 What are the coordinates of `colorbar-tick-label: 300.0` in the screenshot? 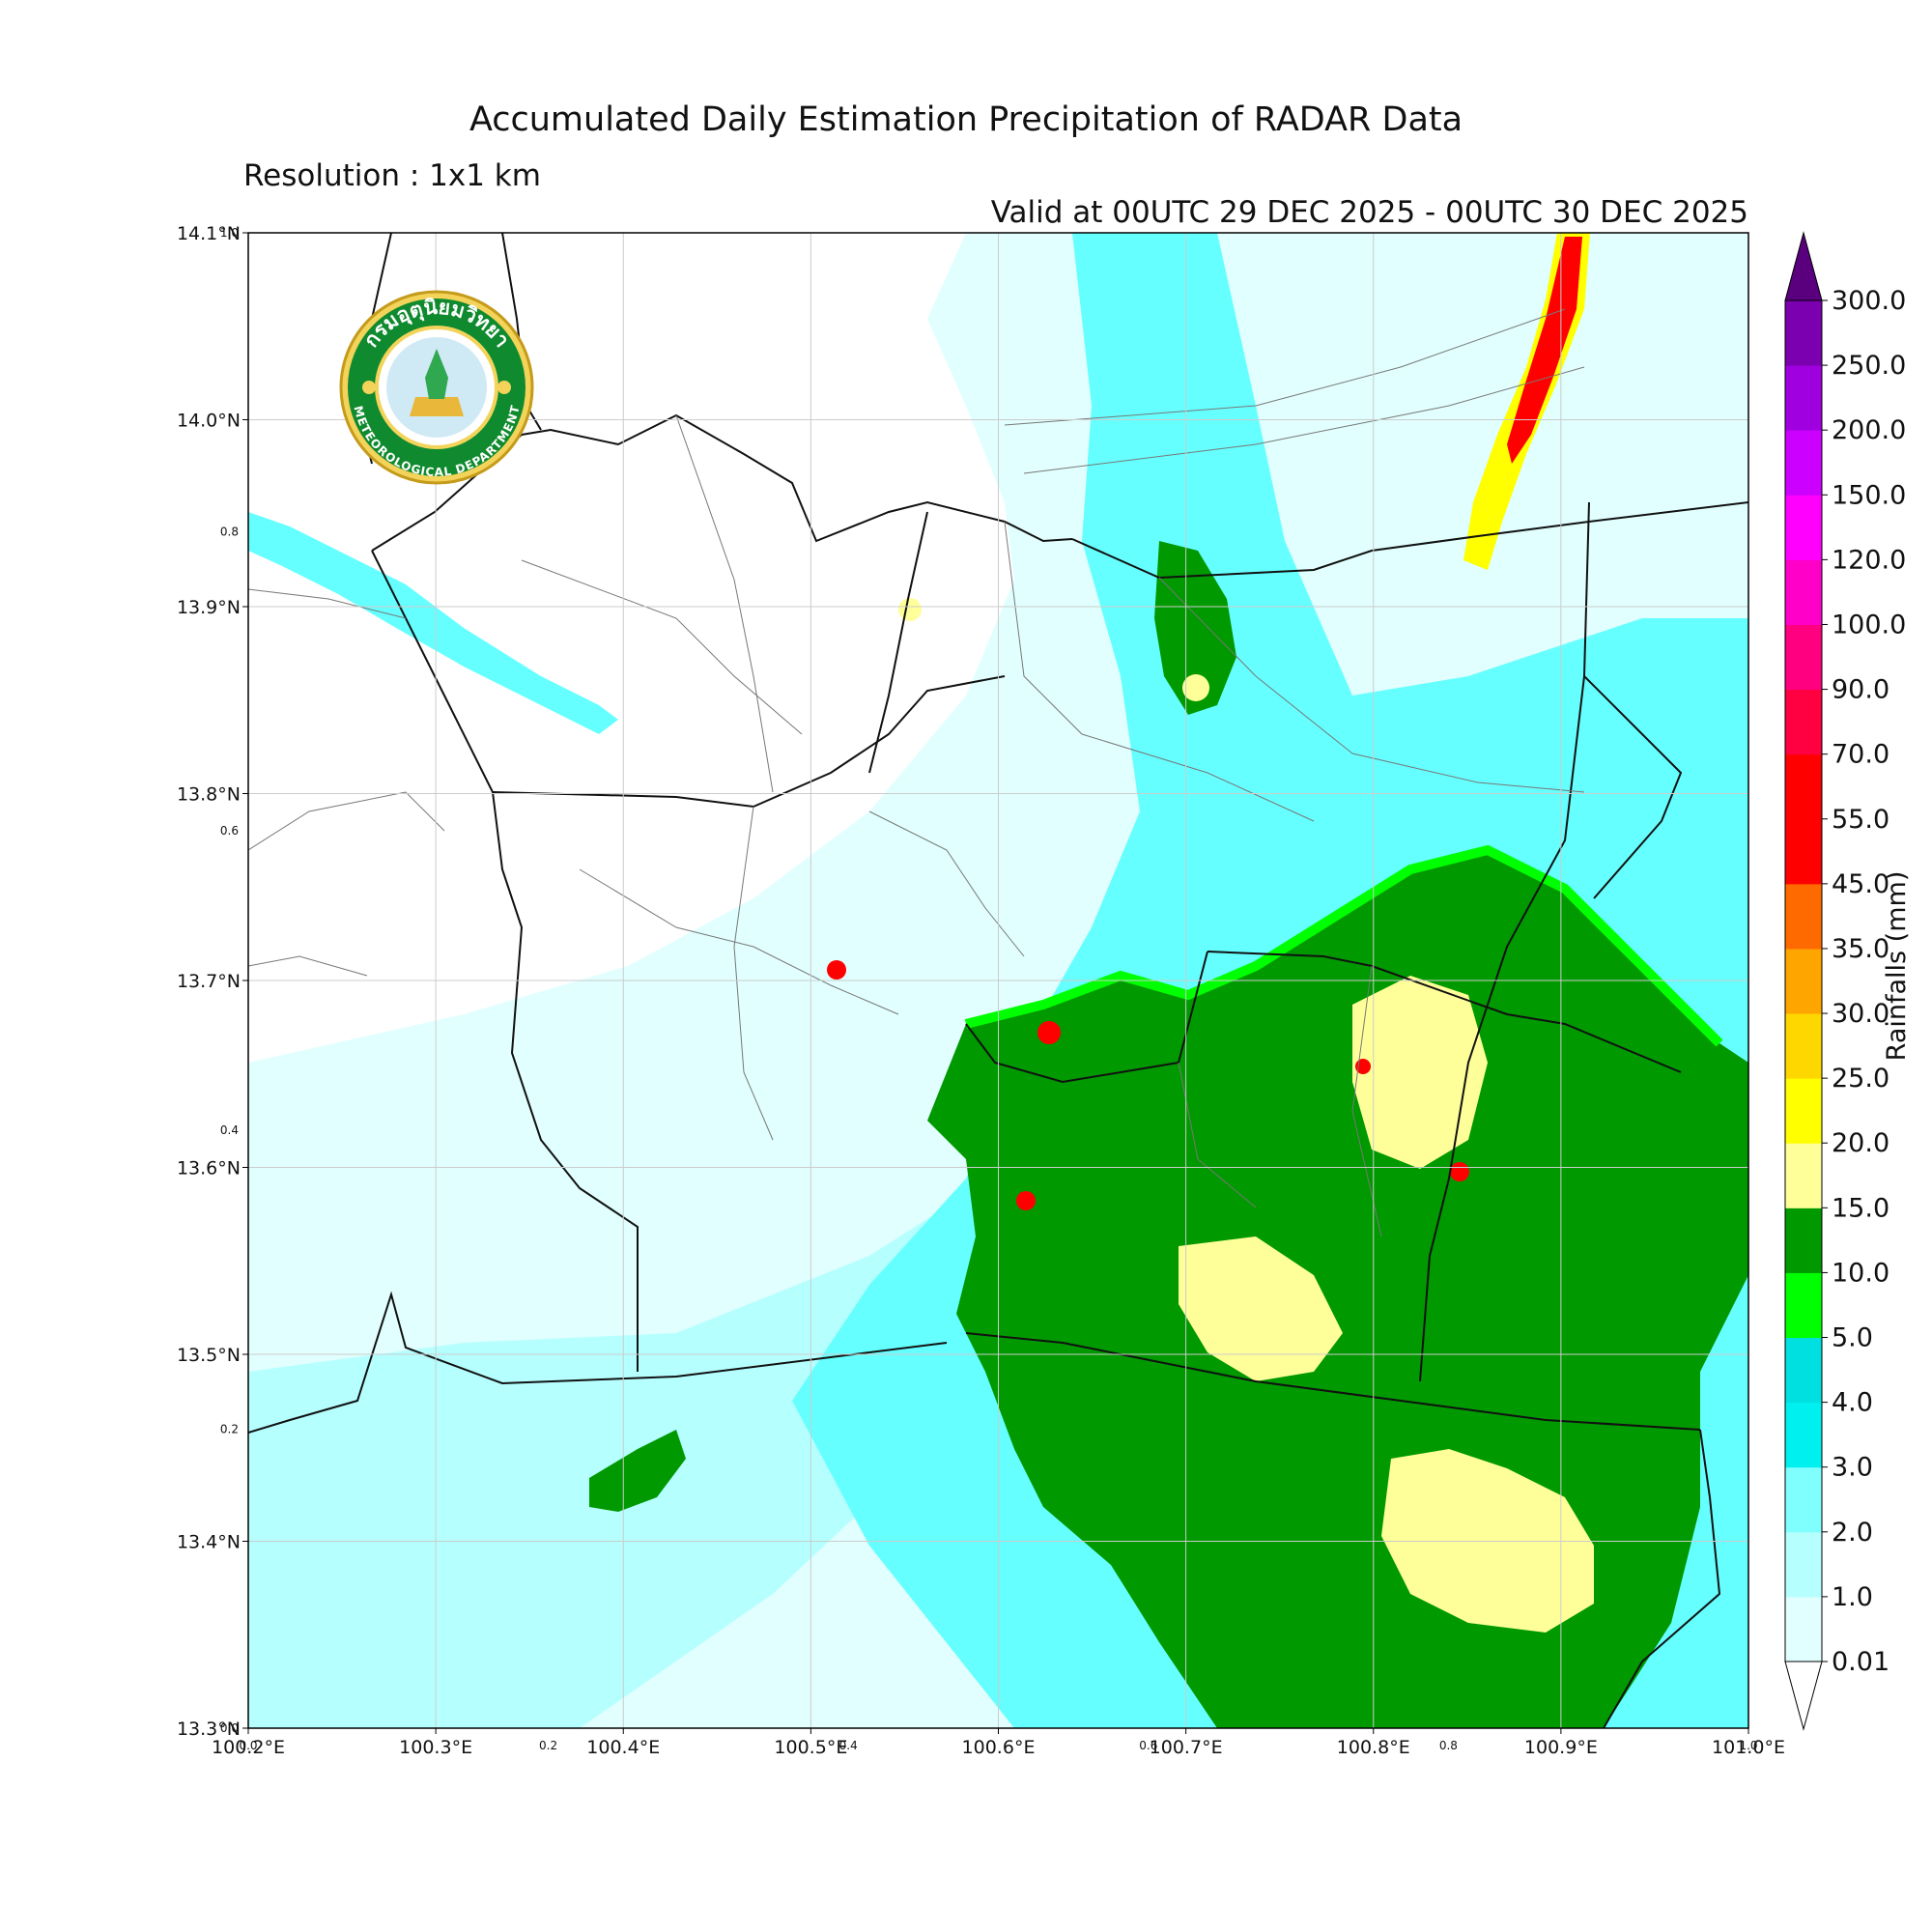 It's located at (1869, 301).